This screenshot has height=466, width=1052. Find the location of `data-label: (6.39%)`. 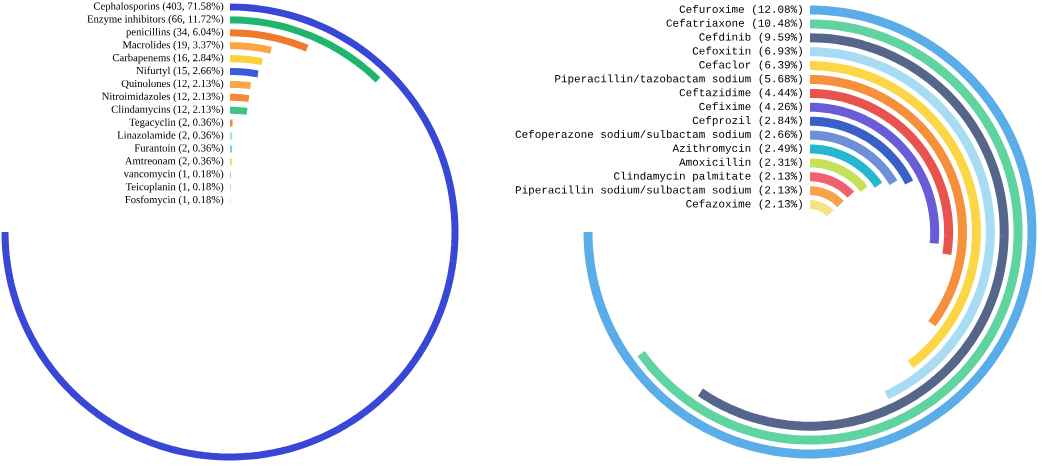

data-label: (6.39%) is located at coordinates (780, 65).